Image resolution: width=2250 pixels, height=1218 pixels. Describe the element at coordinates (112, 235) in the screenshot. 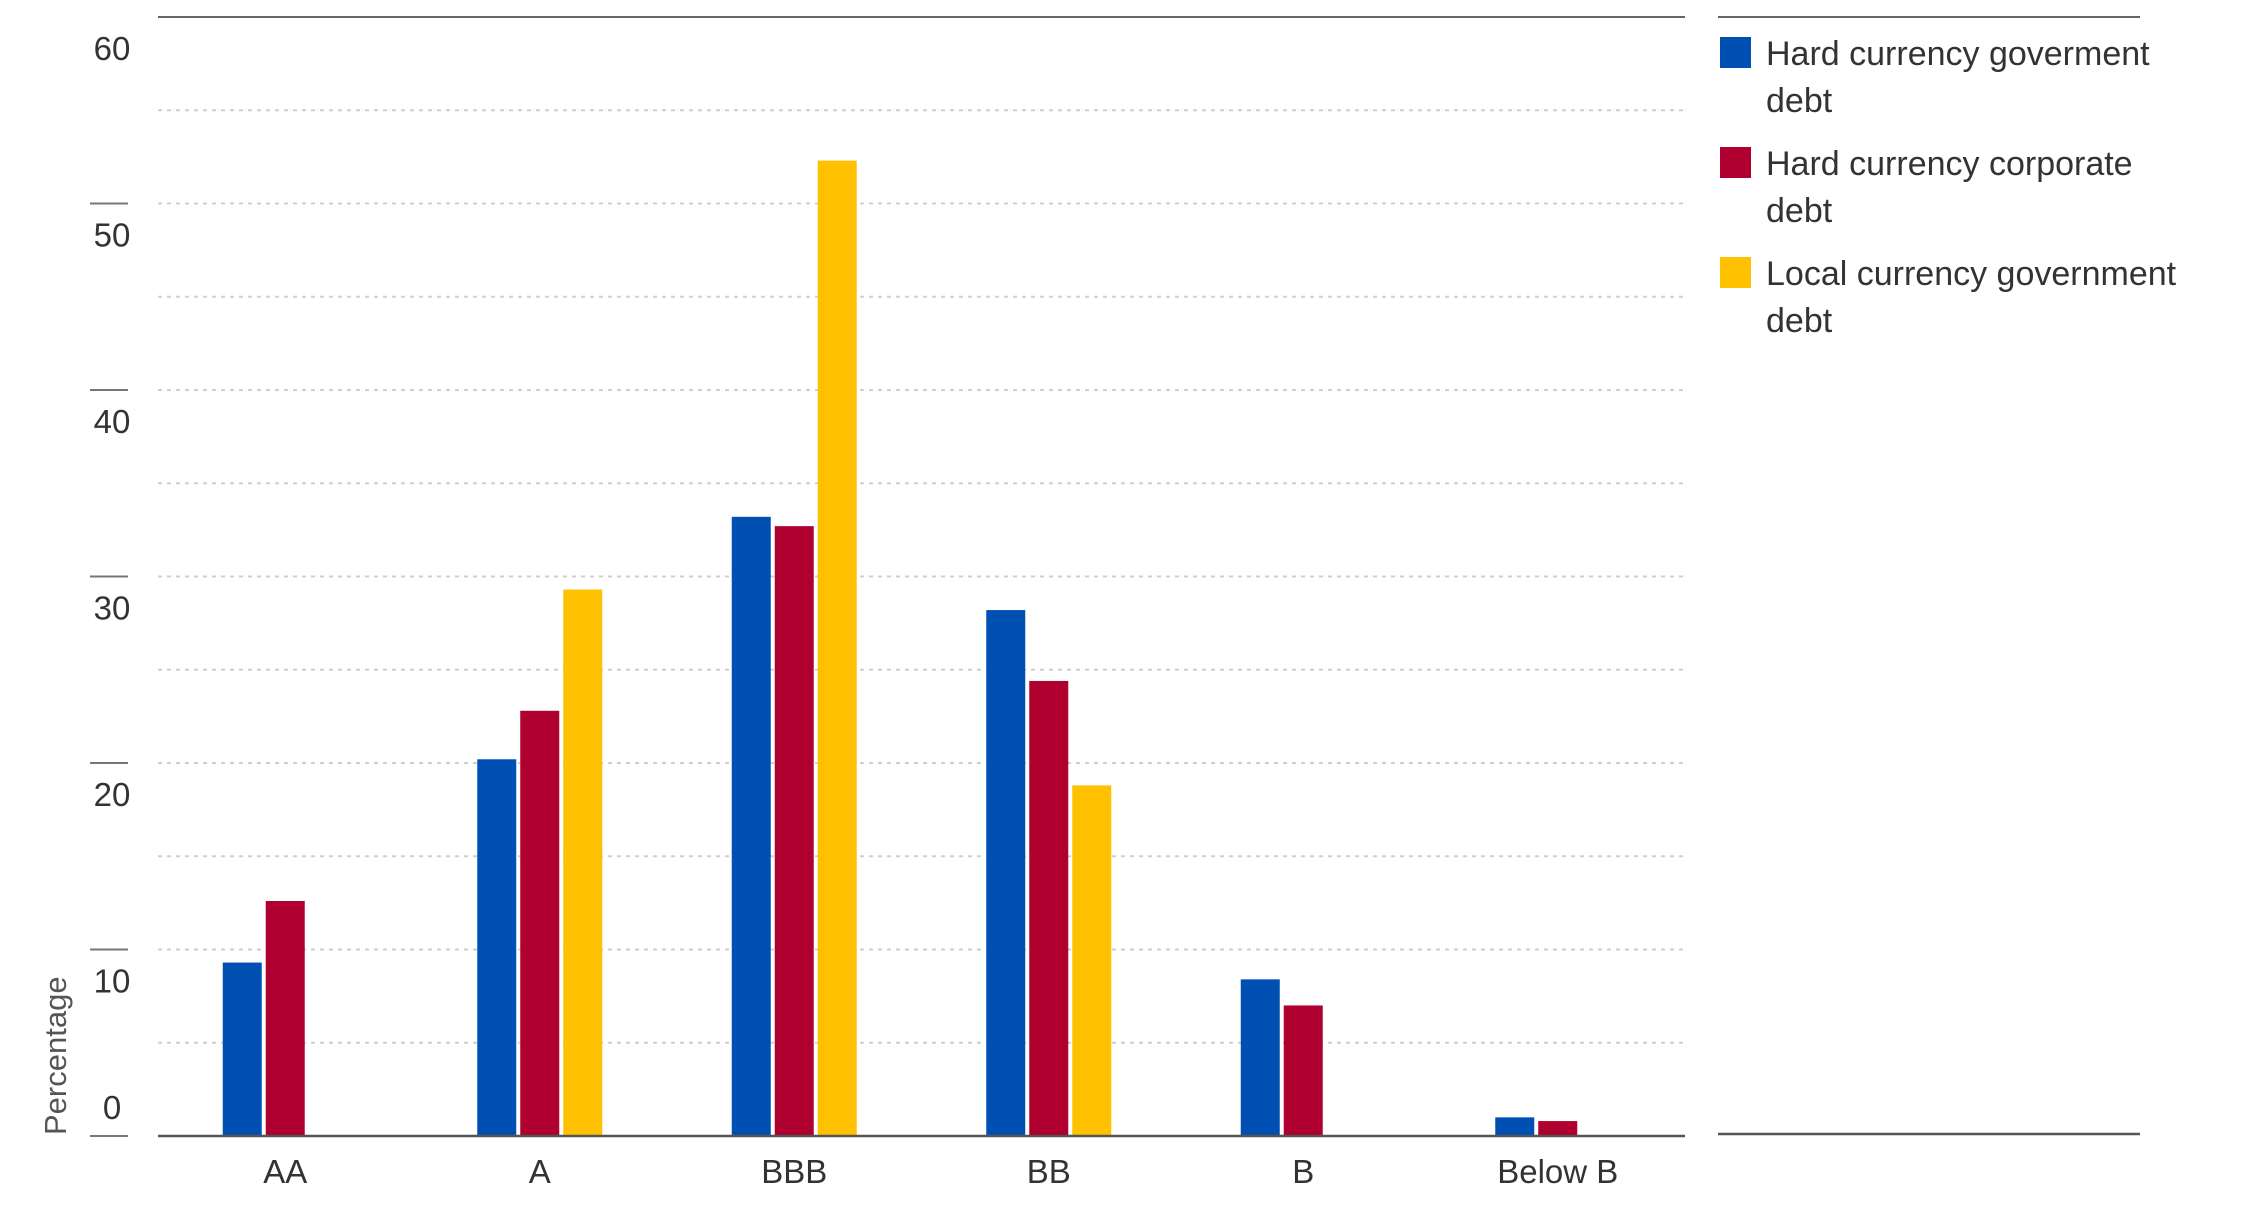

I see `y-tick-label: 50` at that location.